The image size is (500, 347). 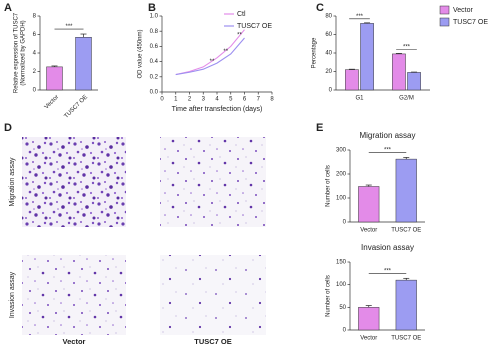 What do you see at coordinates (154, 32) in the screenshot?
I see `y-tick-label: 0.8` at bounding box center [154, 32].